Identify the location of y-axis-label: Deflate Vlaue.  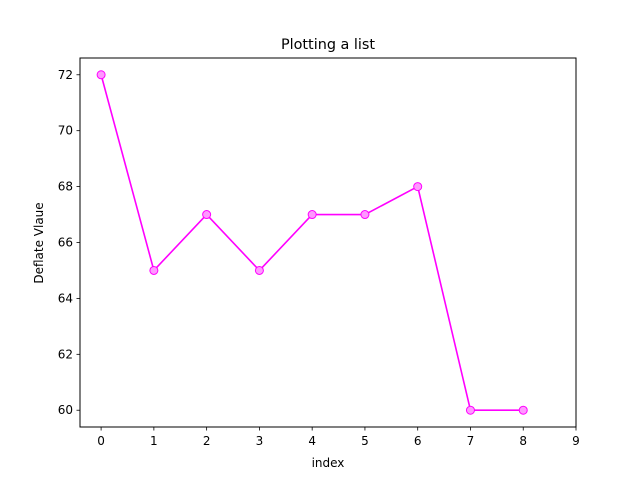
(39, 242).